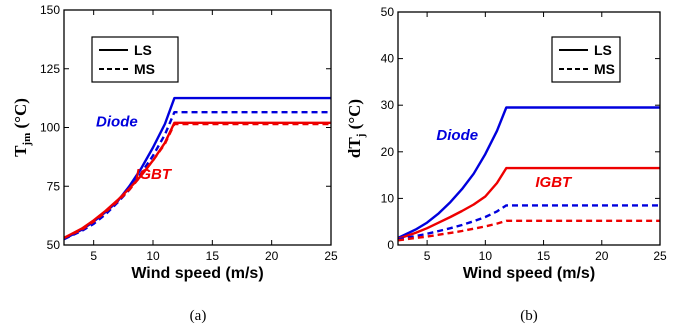 Image resolution: width=695 pixels, height=327 pixels. What do you see at coordinates (388, 59) in the screenshot?
I see `y-tick-label: 40` at bounding box center [388, 59].